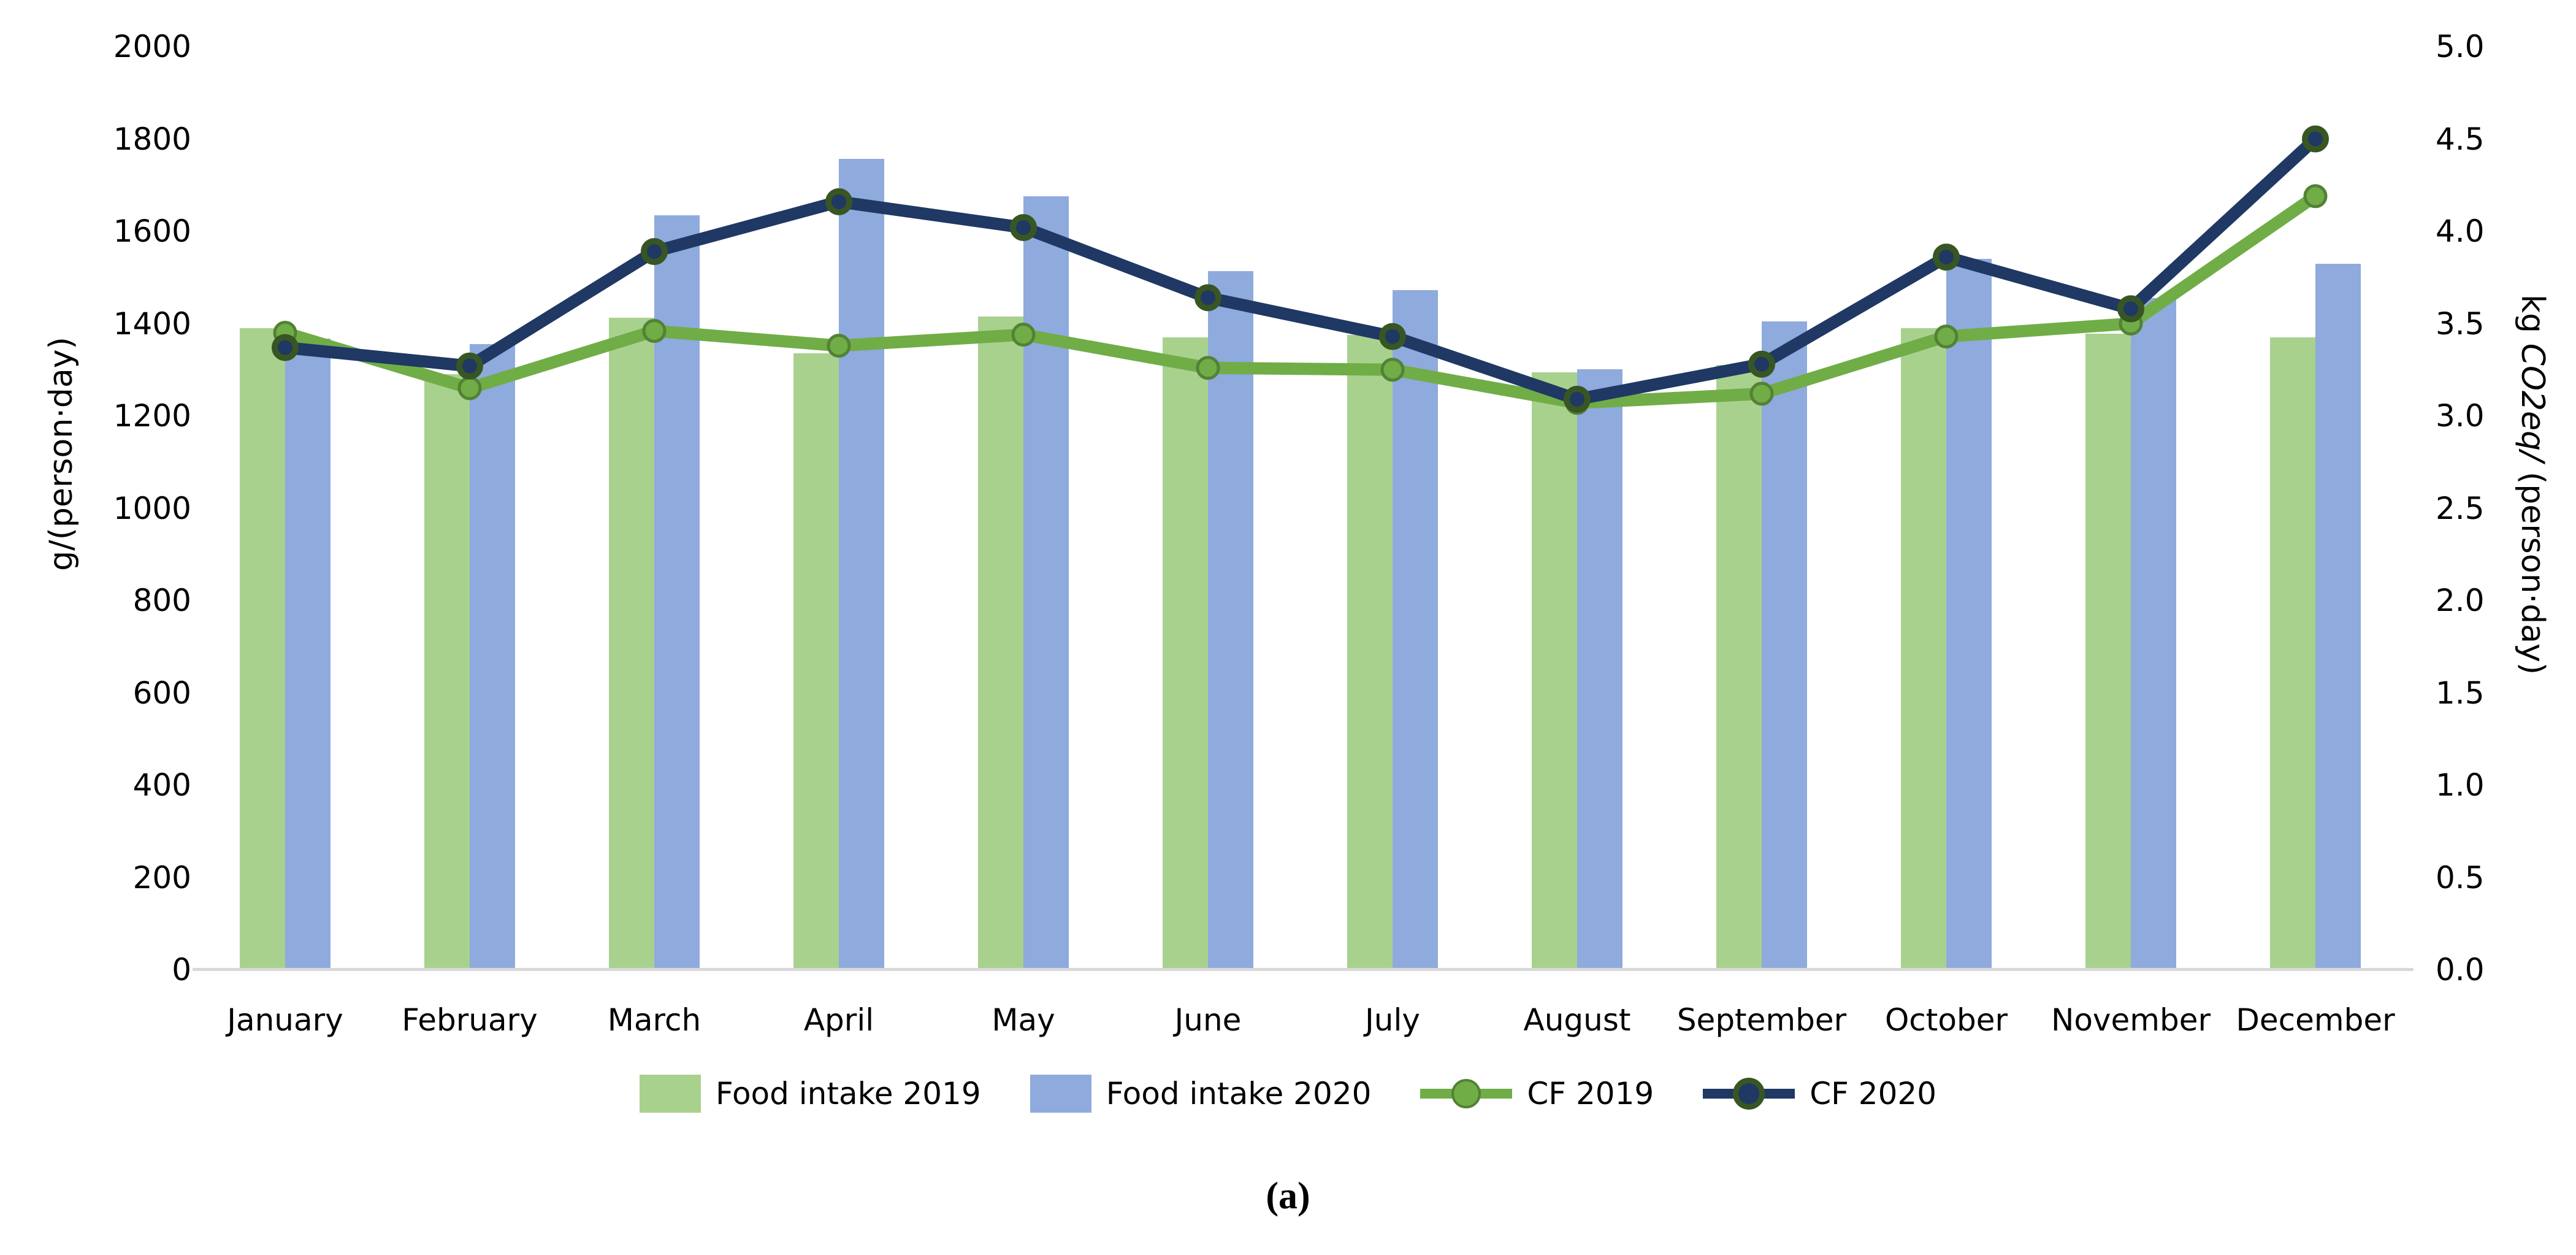 The height and width of the screenshot is (1255, 2576). What do you see at coordinates (2315, 1020) in the screenshot?
I see `x-label-december: December` at bounding box center [2315, 1020].